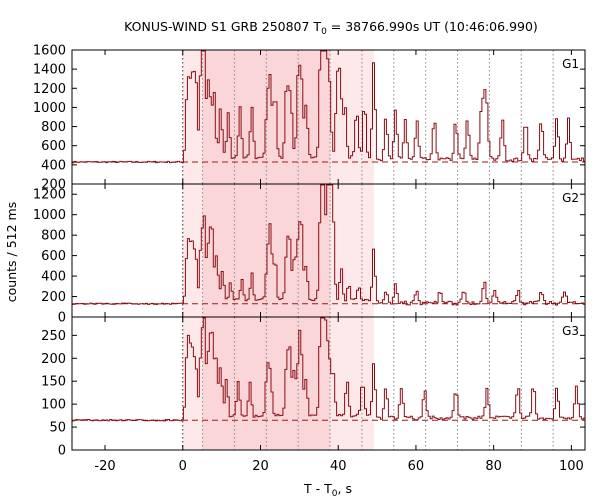 This screenshot has height=500, width=600. What do you see at coordinates (324, 32) in the screenshot?
I see `chart-title-subscript: 0` at bounding box center [324, 32].